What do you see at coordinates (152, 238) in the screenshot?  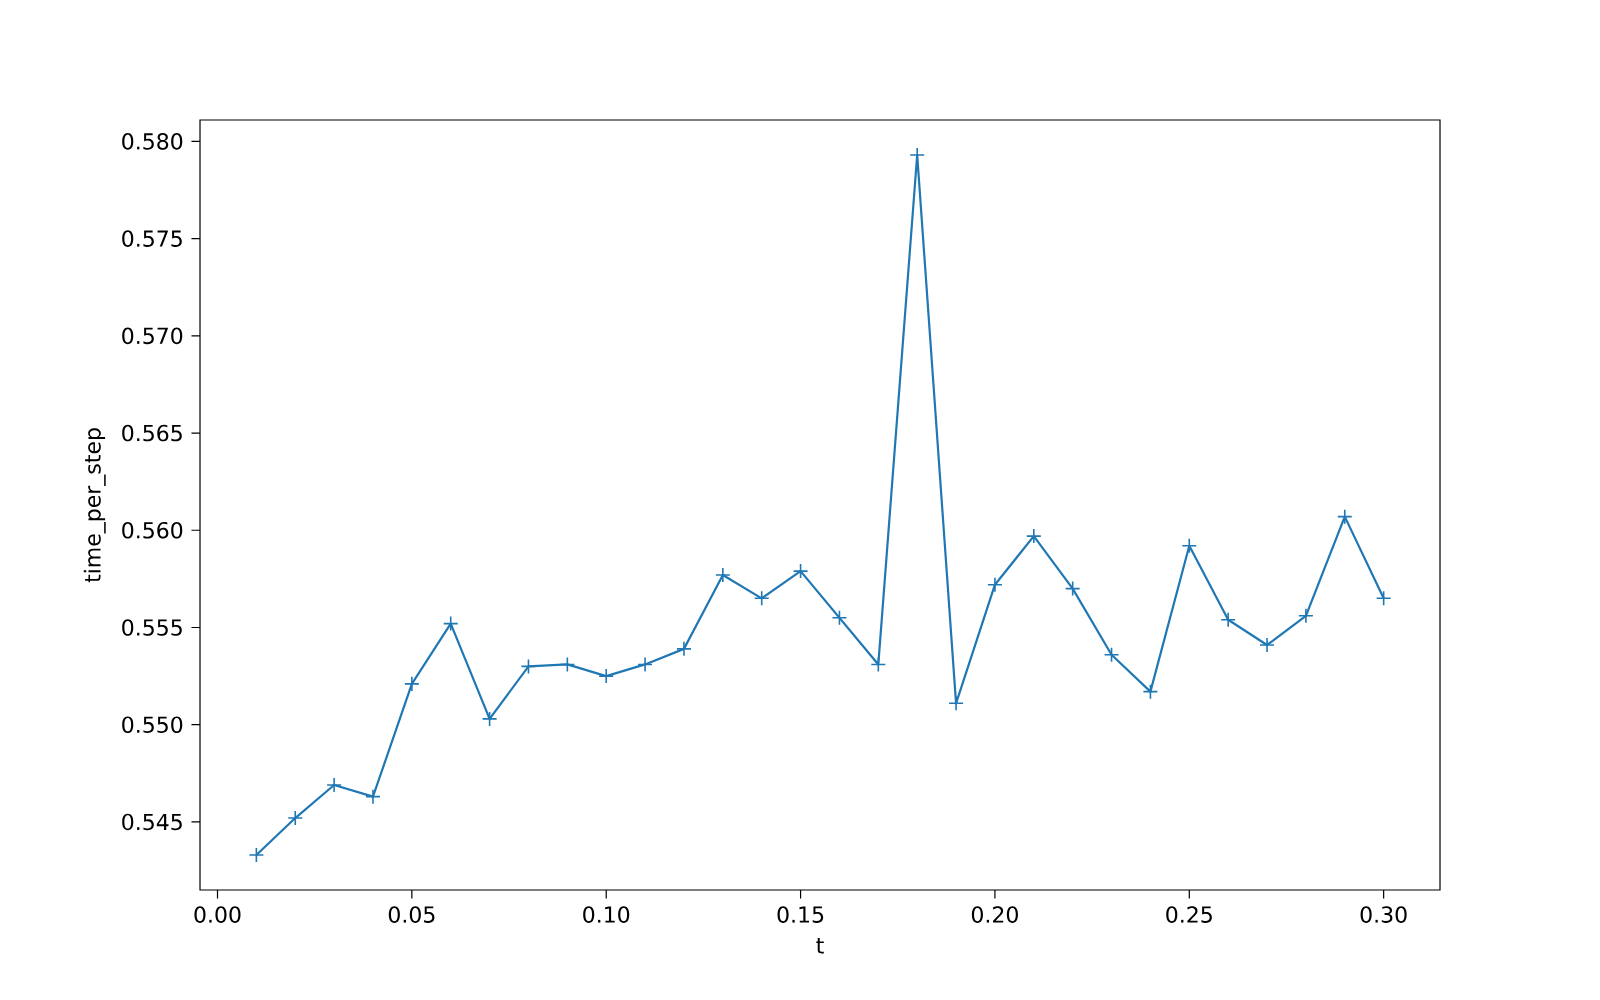 I see `y-tick-label: 0.575` at bounding box center [152, 238].